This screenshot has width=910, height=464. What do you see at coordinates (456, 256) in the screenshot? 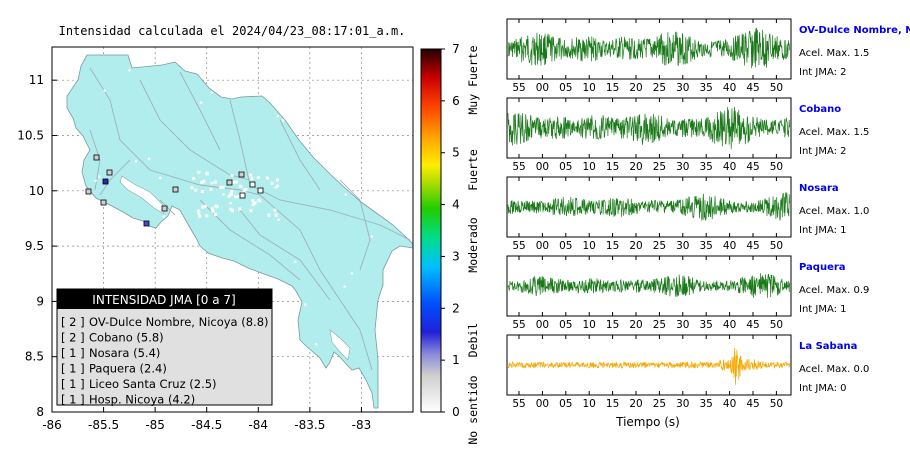
I see `colorbar-tick-label: 3` at bounding box center [456, 256].